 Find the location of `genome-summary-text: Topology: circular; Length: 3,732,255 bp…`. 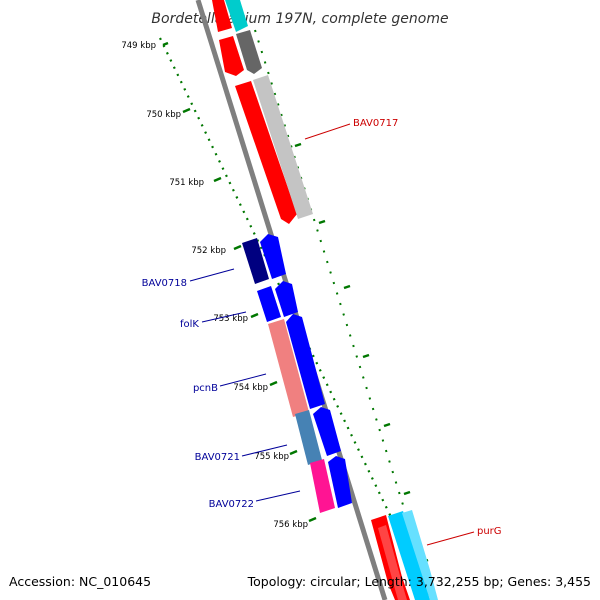

genome-summary-text: Topology: circular; Length: 3,732,255 bp… is located at coordinates (419, 581).